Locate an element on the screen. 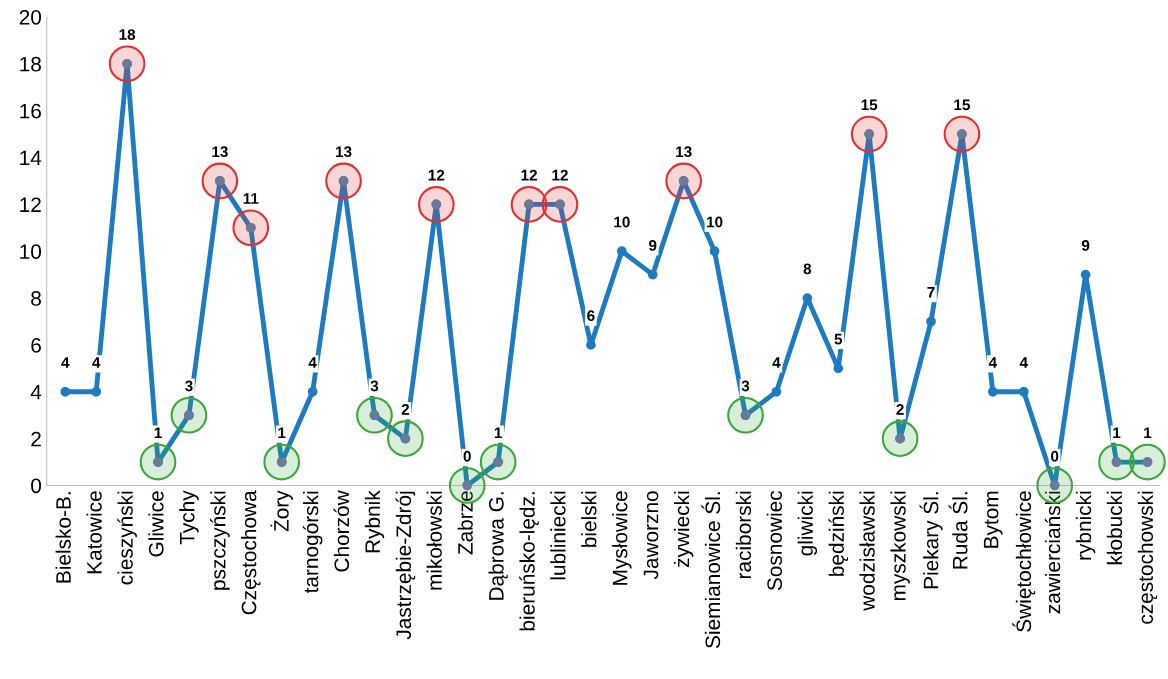 The height and width of the screenshot is (679, 1168). x-tick-label: Dąbrowa G. is located at coordinates (498, 546).